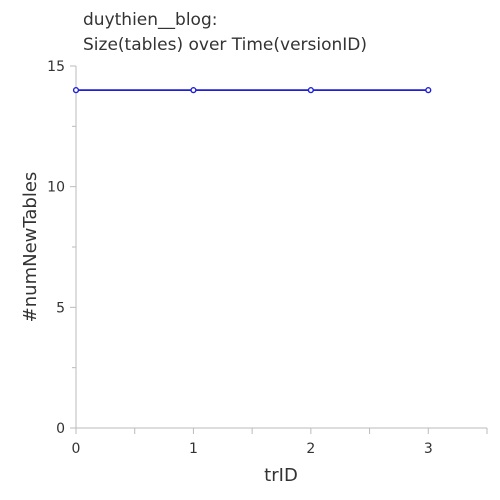 The image size is (500, 500). I want to click on x-tick-label: 1, so click(193, 449).